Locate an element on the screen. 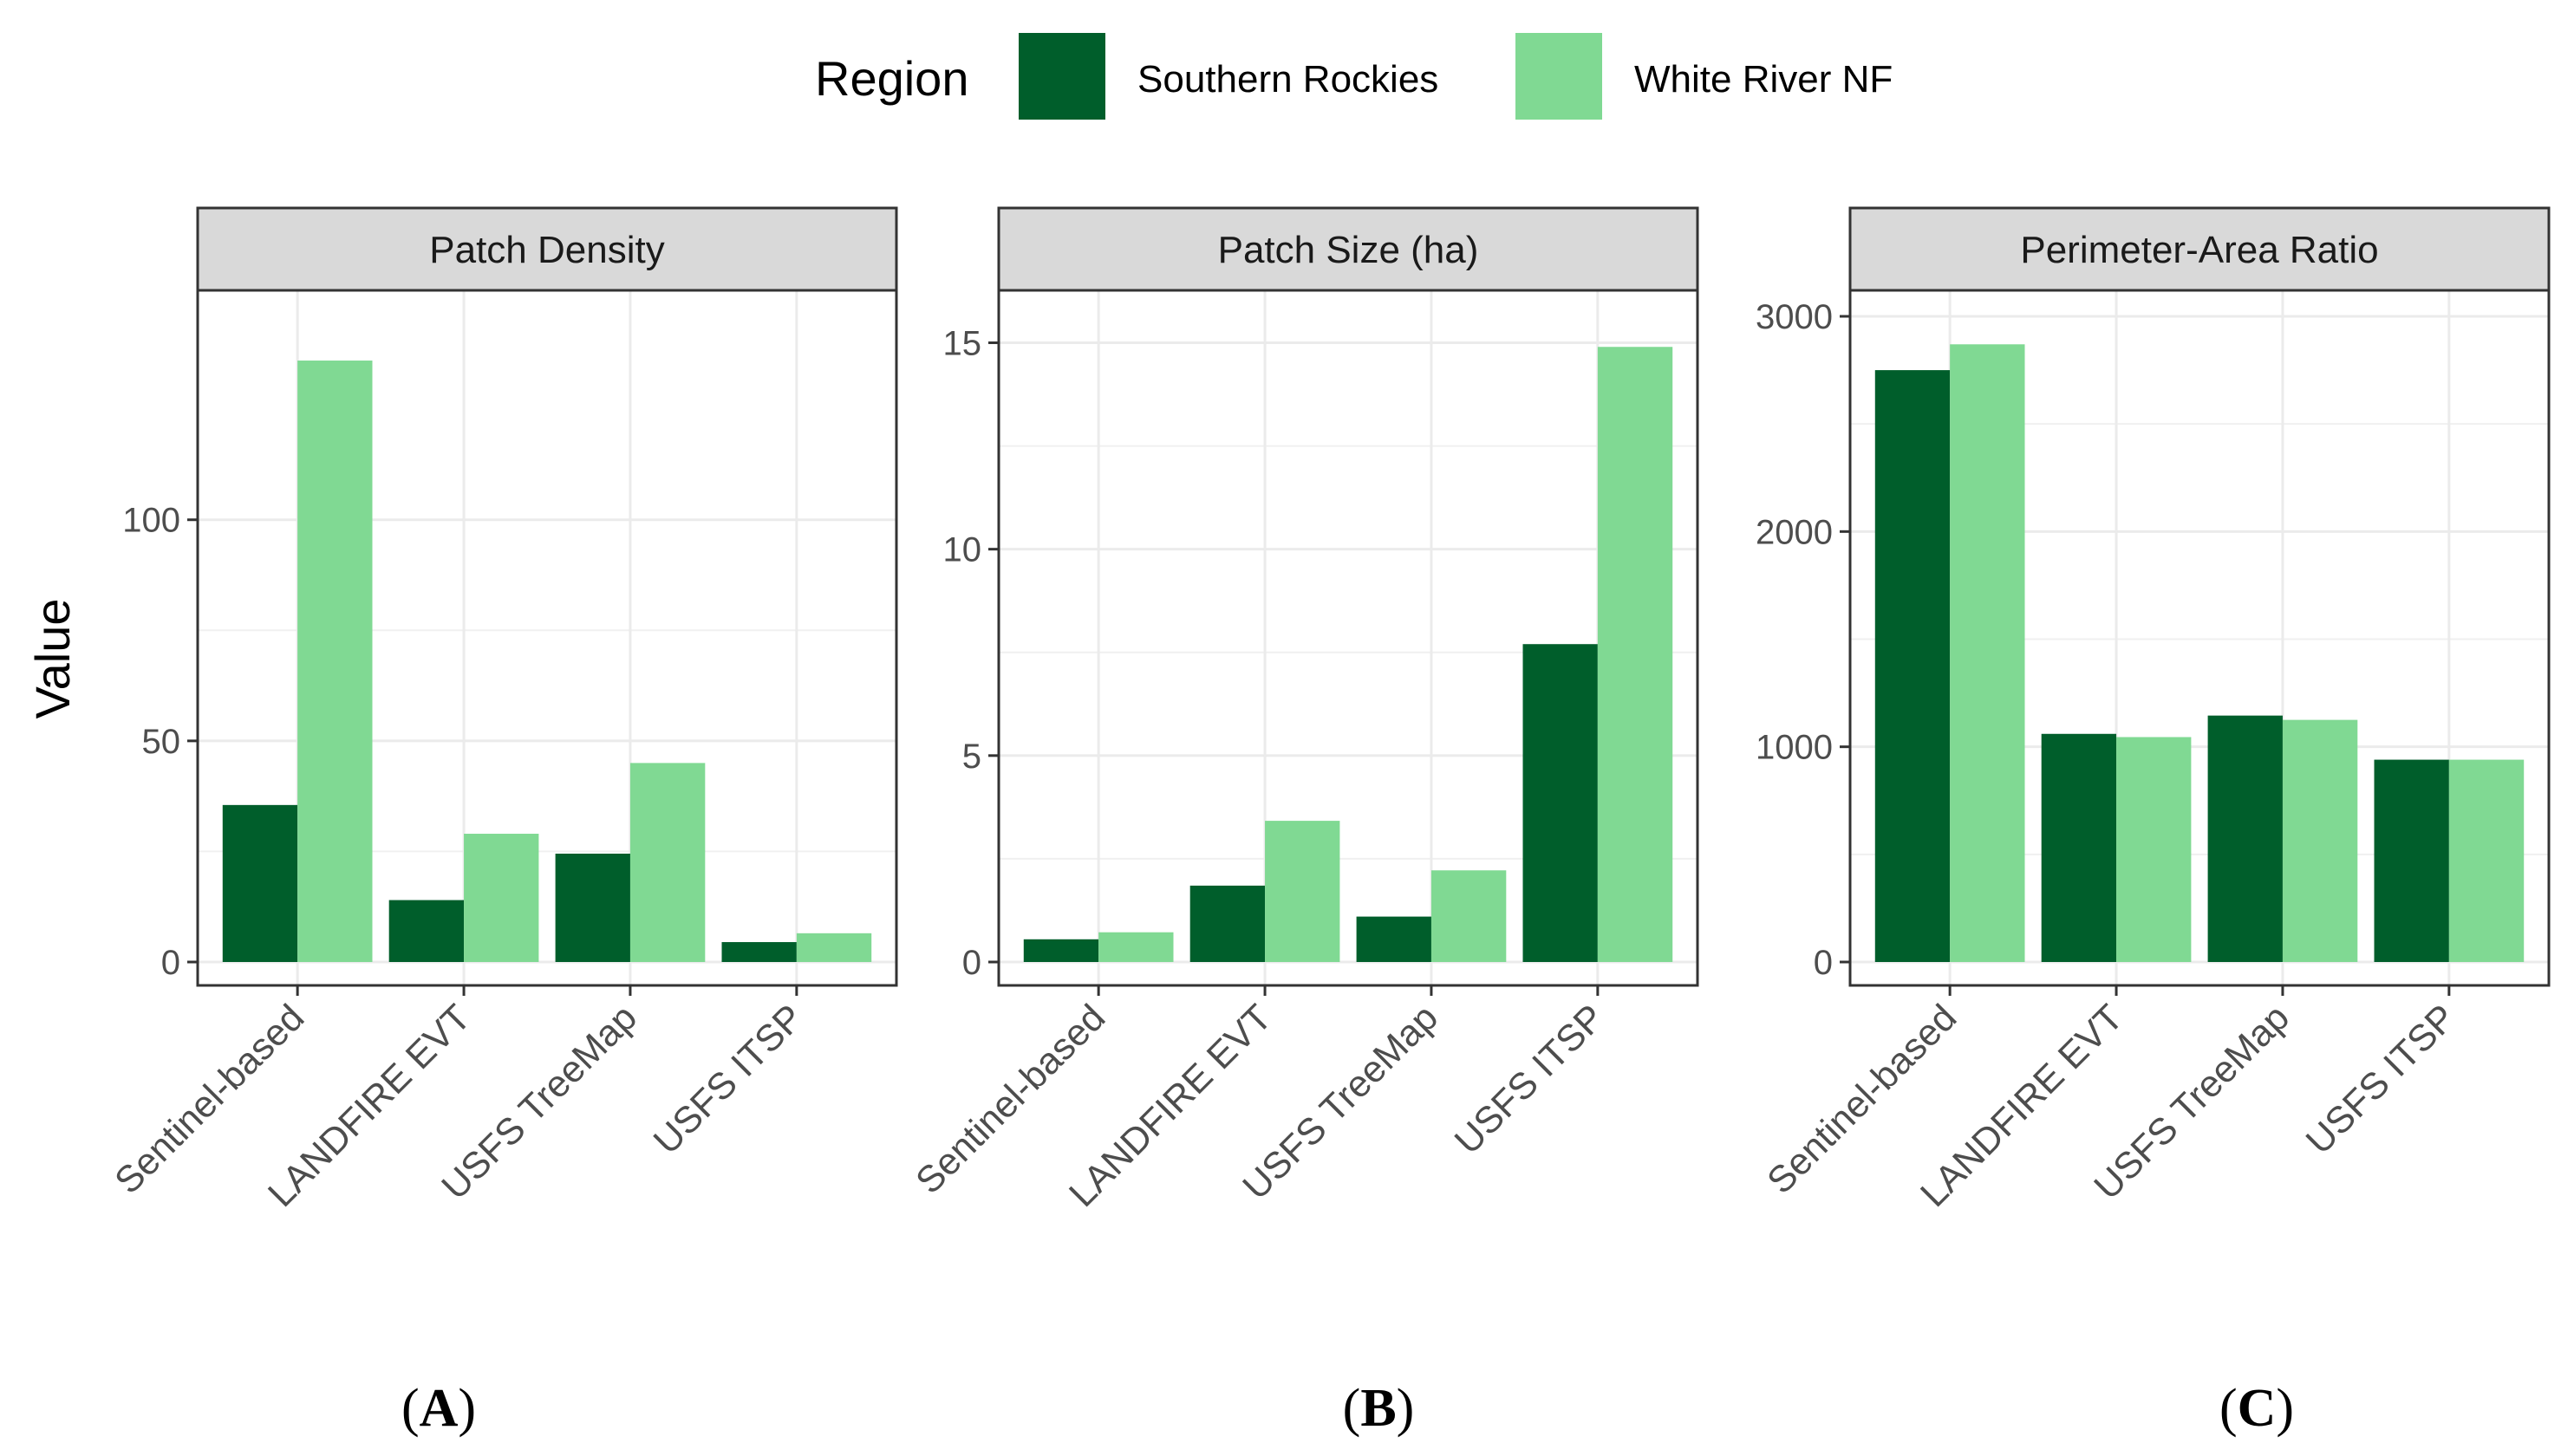  y-tick-label: 100 is located at coordinates (151, 521).